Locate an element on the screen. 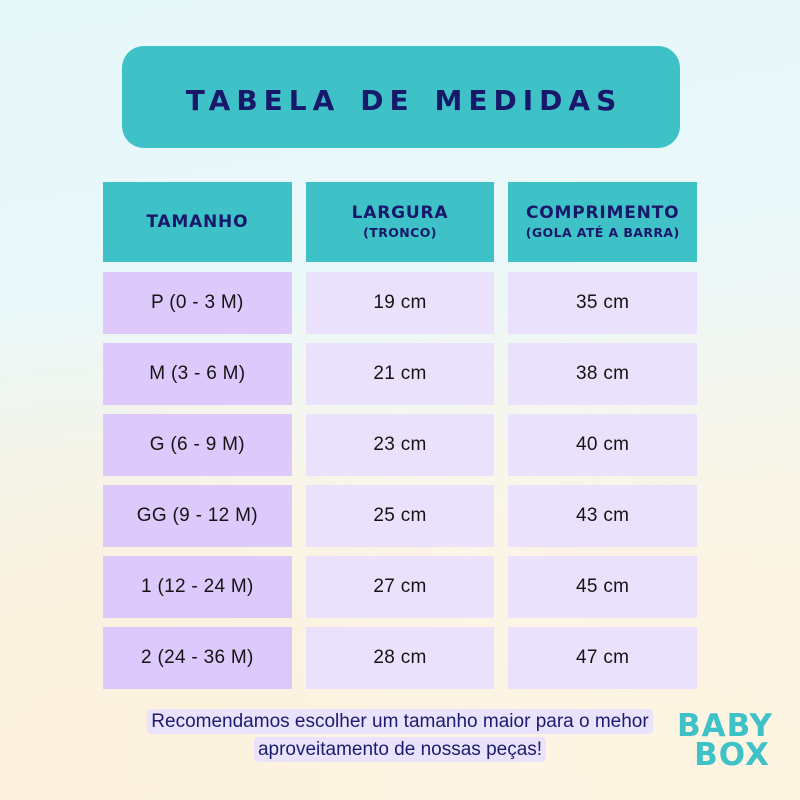 Image resolution: width=800 pixels, height=800 pixels. column-header-largura: LARGURA (TRONCO) is located at coordinates (400, 222).